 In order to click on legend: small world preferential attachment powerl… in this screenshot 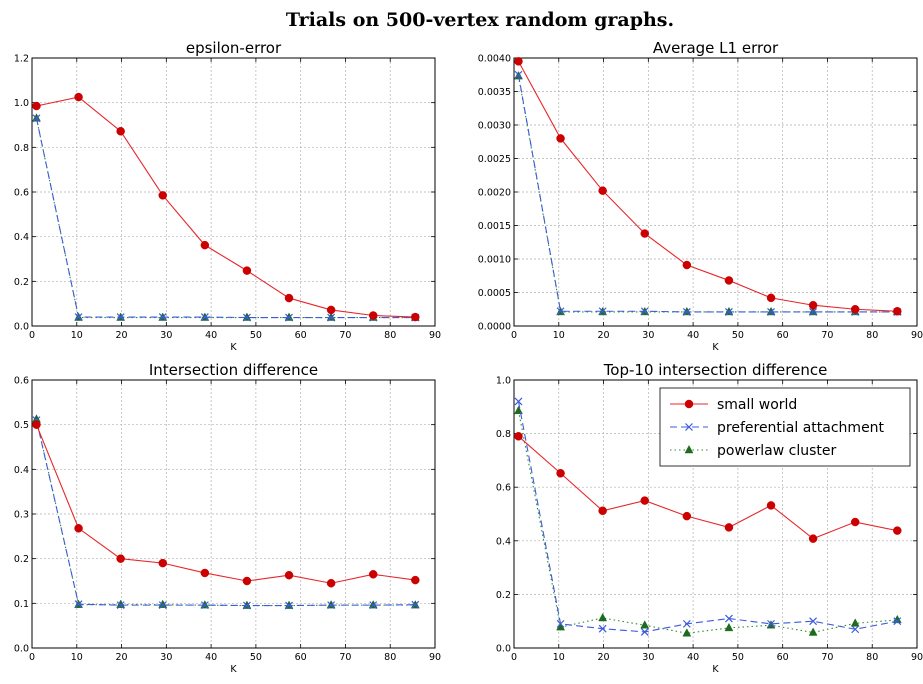, I will do `click(785, 427)`.